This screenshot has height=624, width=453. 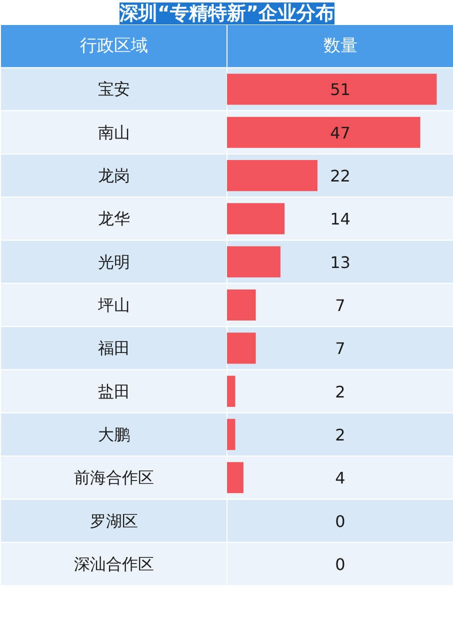 I want to click on data-label: 22, so click(x=340, y=176).